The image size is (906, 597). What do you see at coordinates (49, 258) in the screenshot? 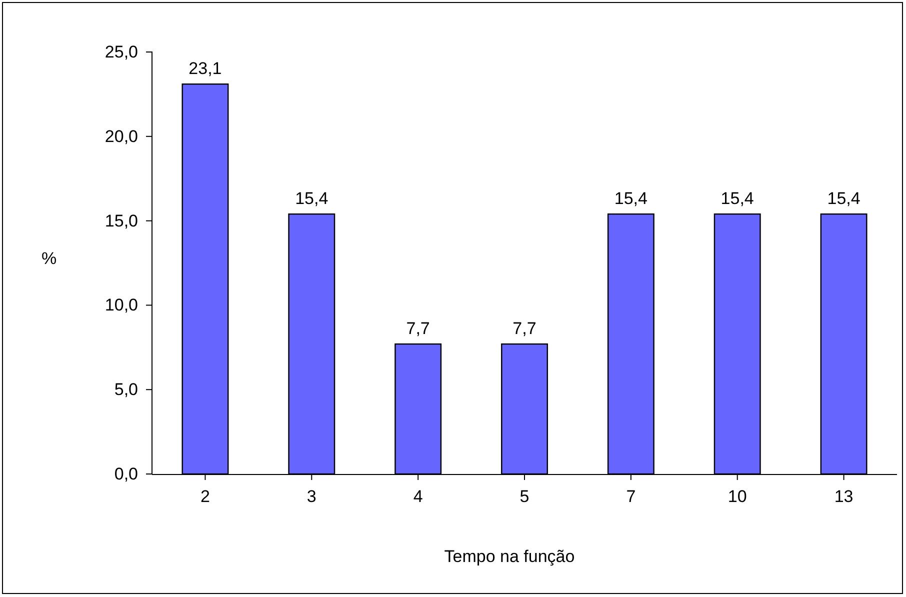
I see `y-axis-title: %` at bounding box center [49, 258].